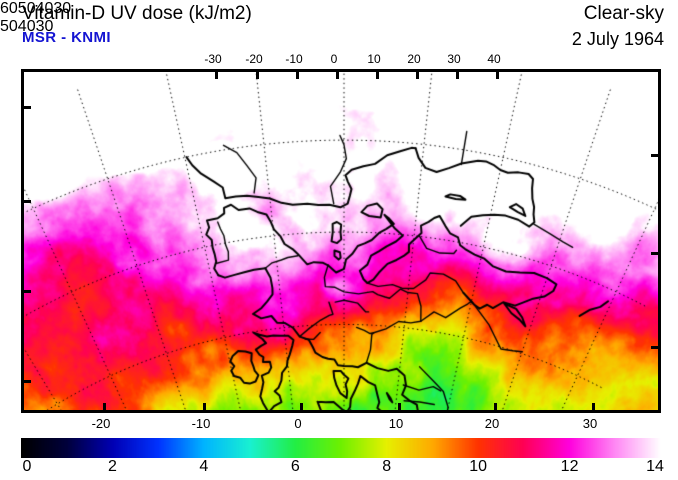 The height and width of the screenshot is (480, 678). Describe the element at coordinates (294, 59) in the screenshot. I see `longitude-top-label: -10` at that location.